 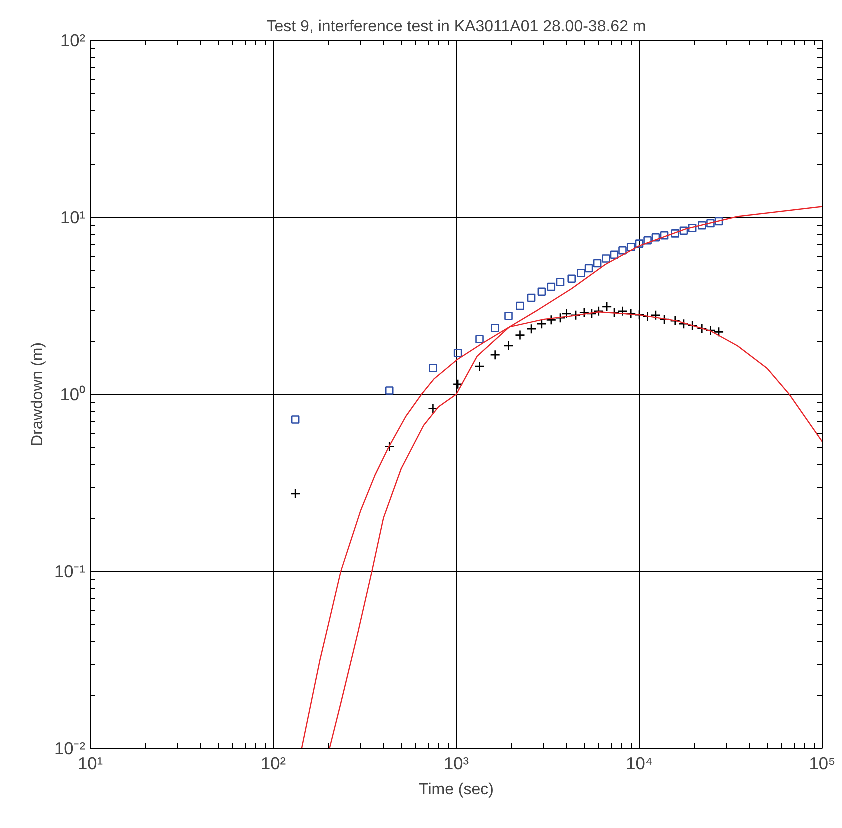 I want to click on y-axis-title: Drawdown (m), so click(x=37, y=394).